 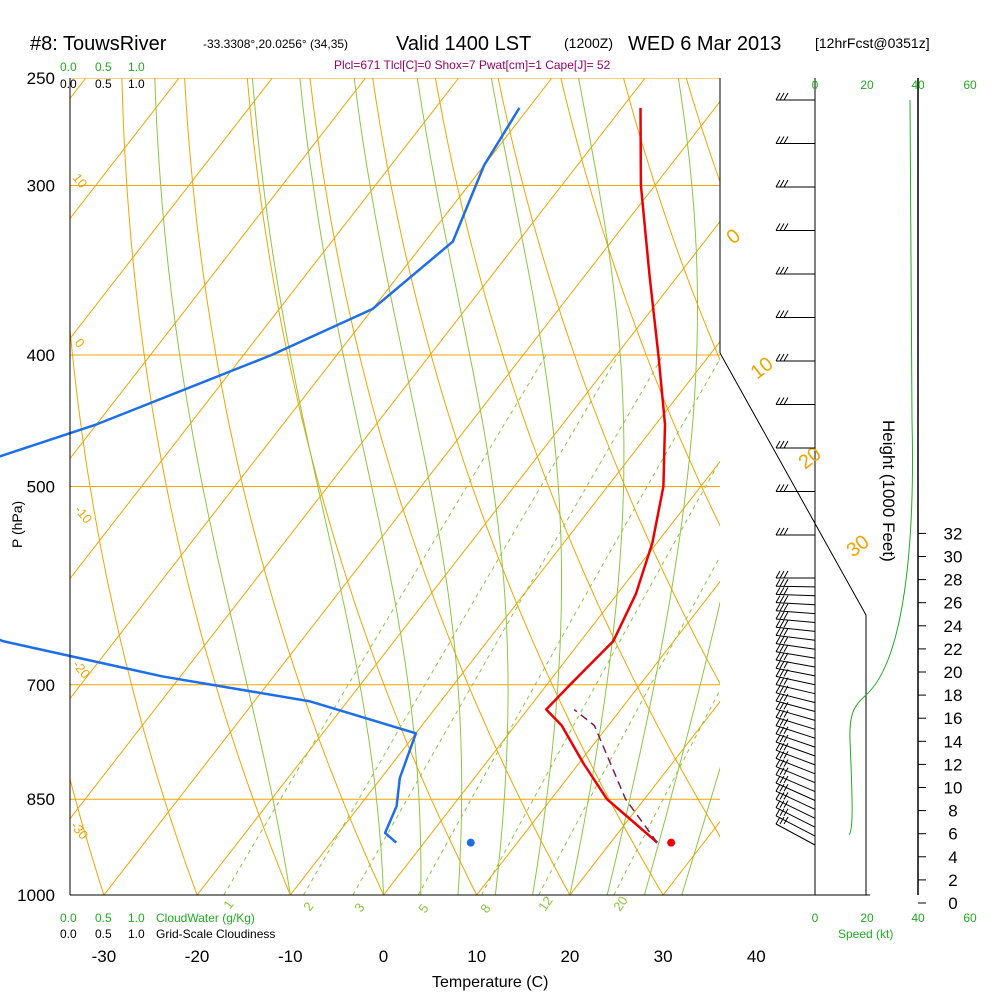 What do you see at coordinates (104, 956) in the screenshot?
I see `temperature-tick-label: -30` at bounding box center [104, 956].